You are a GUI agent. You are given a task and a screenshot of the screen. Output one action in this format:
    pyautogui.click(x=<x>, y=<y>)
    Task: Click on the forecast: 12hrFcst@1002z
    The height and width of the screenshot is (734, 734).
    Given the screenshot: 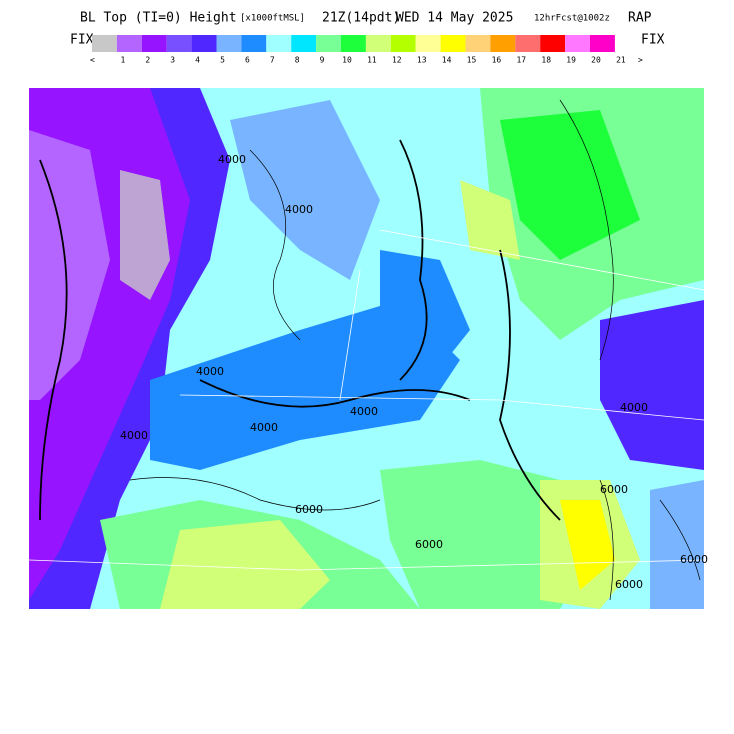 What is the action you would take?
    pyautogui.click(x=572, y=19)
    